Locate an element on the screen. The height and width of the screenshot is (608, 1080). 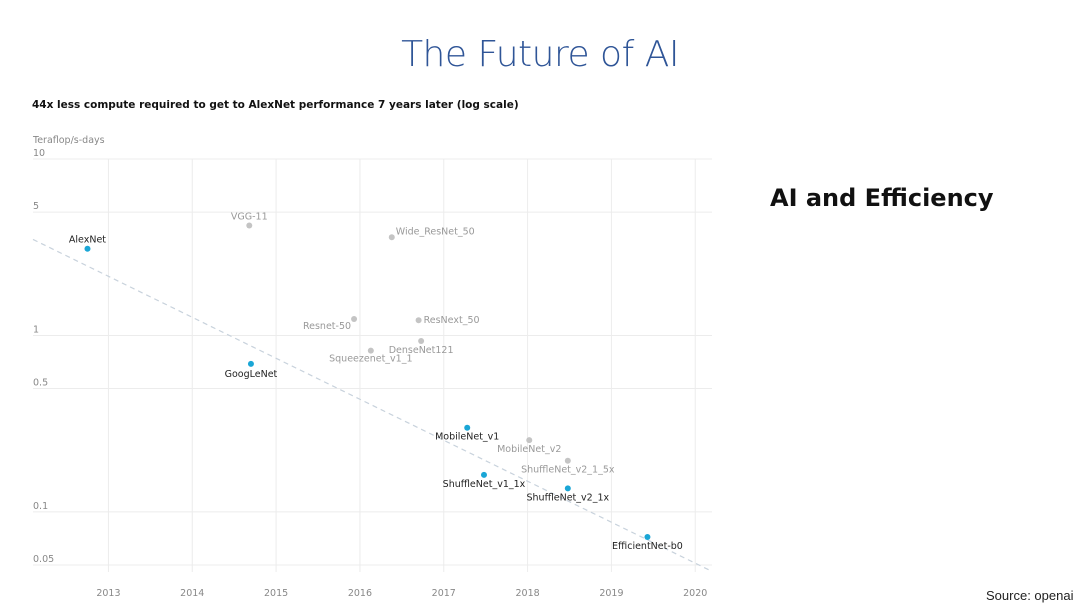
point-label: MobileNet_v2 is located at coordinates (529, 449).